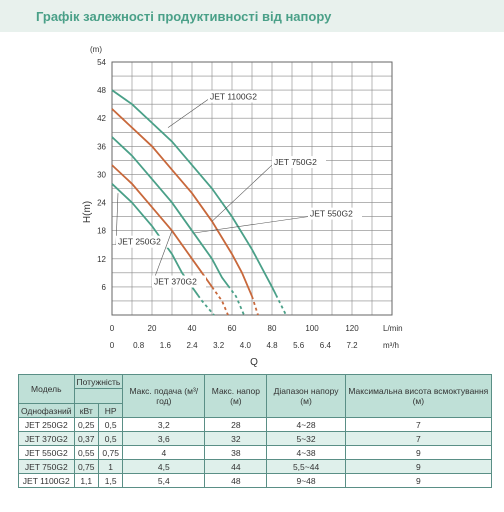 The width and height of the screenshot is (504, 512). I want to click on series-dash-jet-550g2, so click(236, 300).